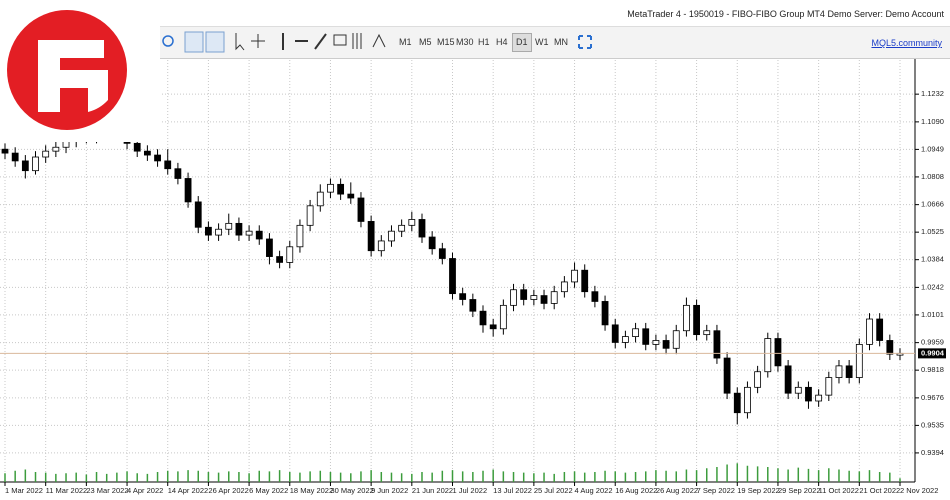 This screenshot has height=500, width=950. What do you see at coordinates (379, 40) in the screenshot?
I see `elliott-icon` at bounding box center [379, 40].